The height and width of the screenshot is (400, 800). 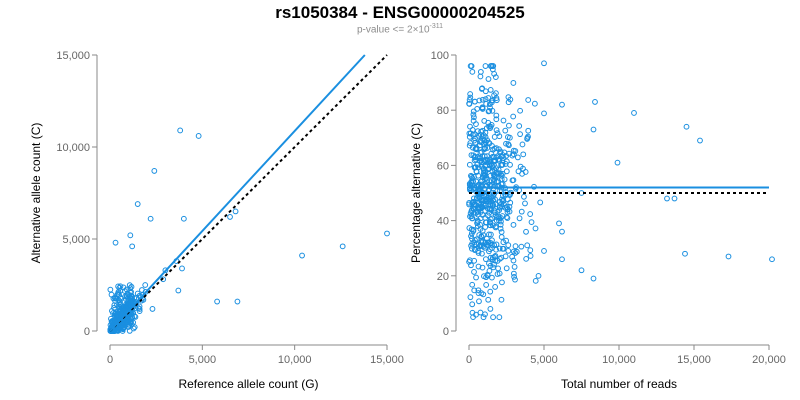 I want to click on chart-title: rs1050384 - ENSG00000204525, so click(x=400, y=12).